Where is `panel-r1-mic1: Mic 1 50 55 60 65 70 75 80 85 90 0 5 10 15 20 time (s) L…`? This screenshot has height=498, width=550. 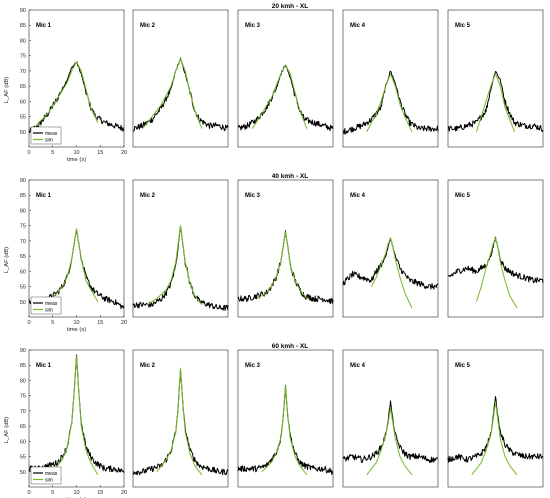 panel-r1-mic1: Mic 1 50 55 60 65 70 75 80 85 90 0 5 10 15 20 time (s) L… is located at coordinates (65, 85).